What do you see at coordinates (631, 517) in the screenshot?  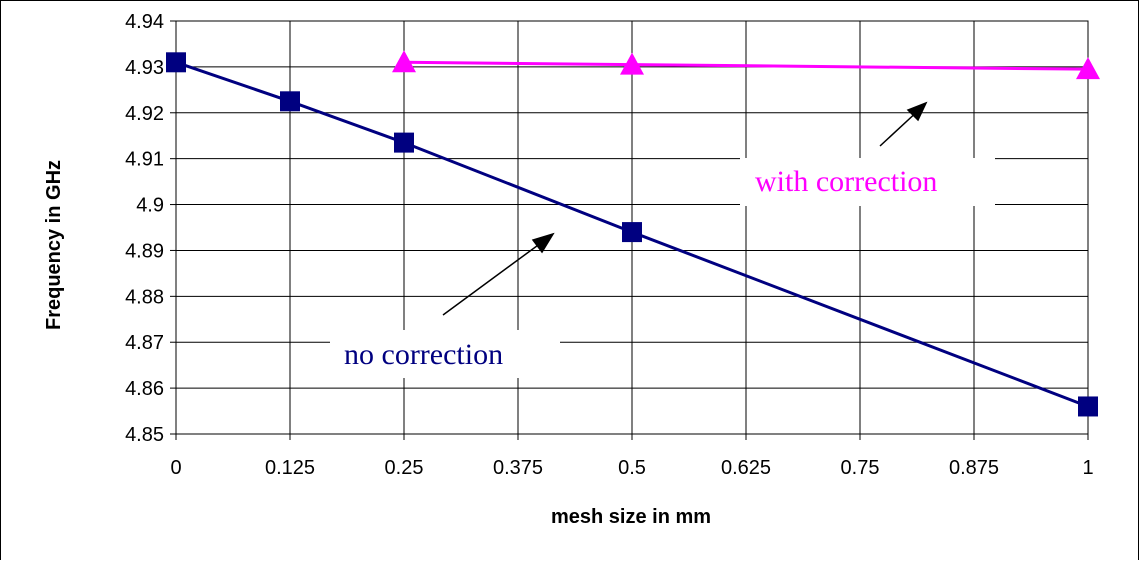 I see `x-axis-title: mesh size in mm` at bounding box center [631, 517].